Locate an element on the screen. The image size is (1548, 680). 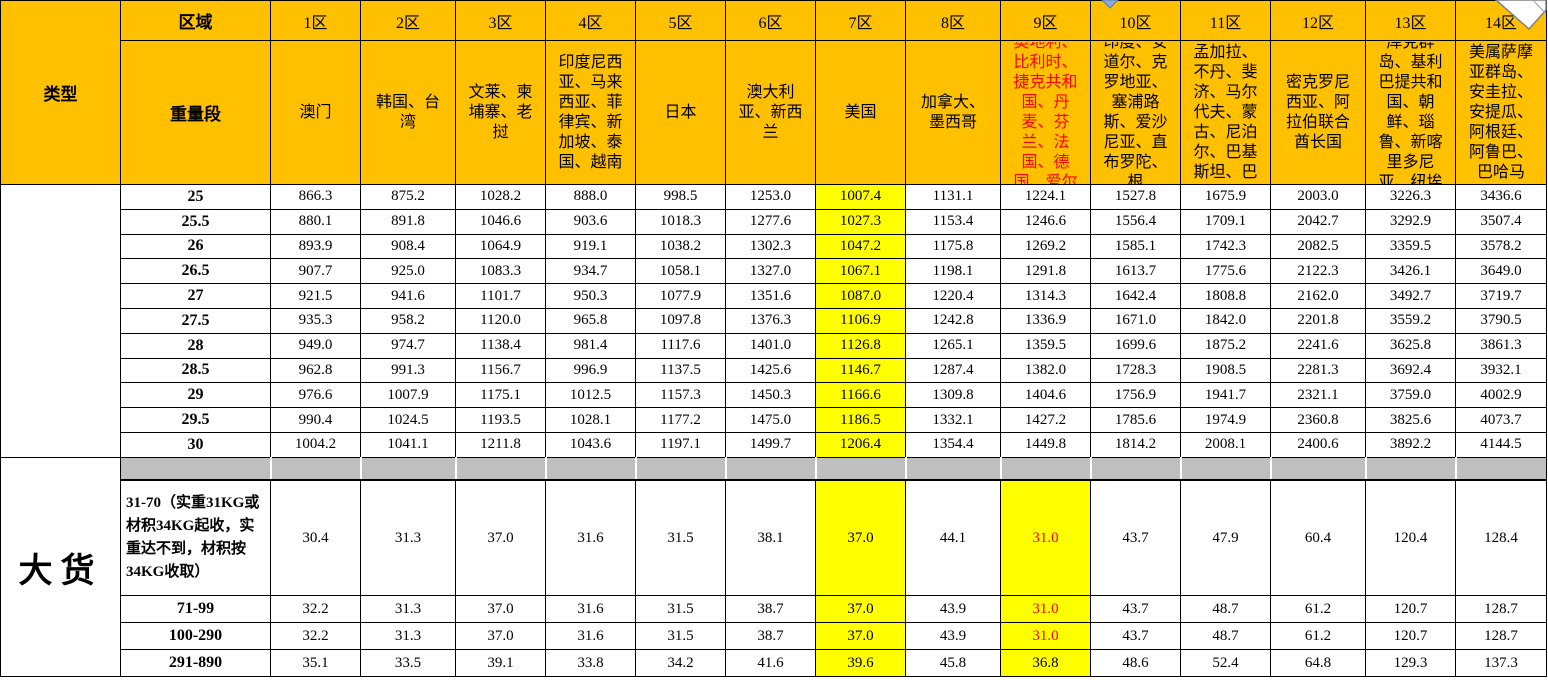
rate-cell: 1376.3 is located at coordinates (770, 320).